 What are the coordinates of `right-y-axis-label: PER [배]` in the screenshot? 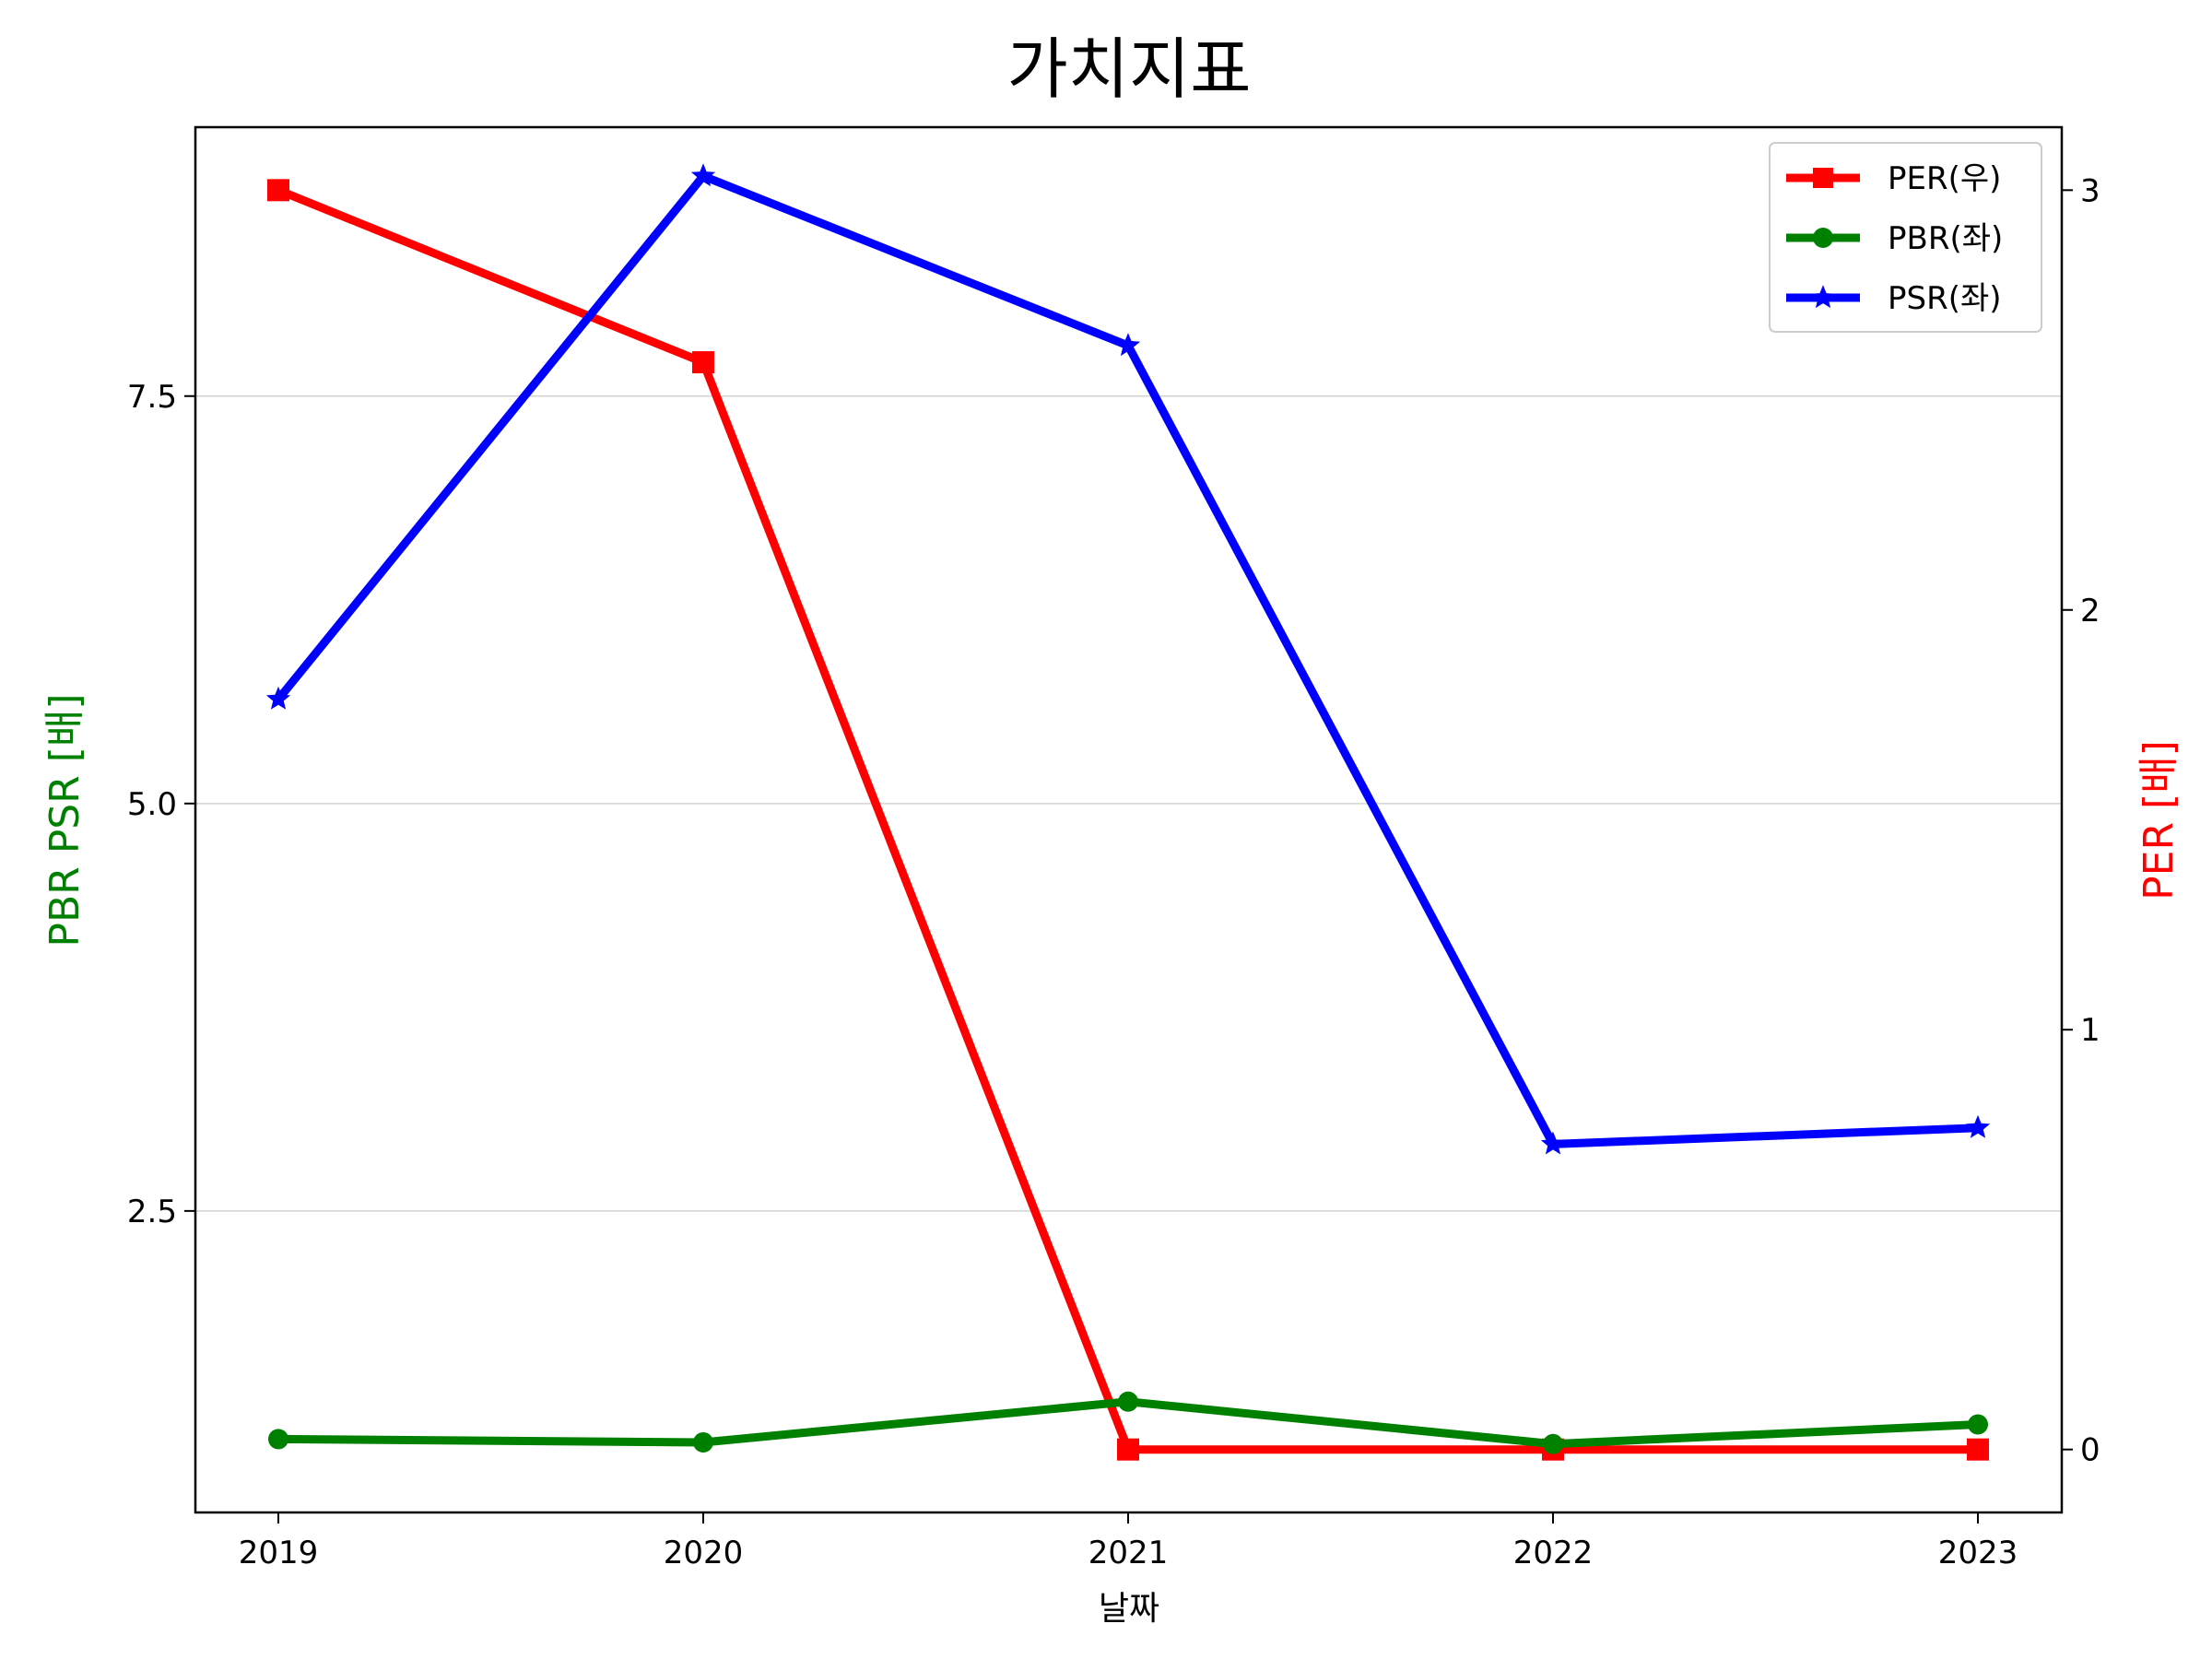 It's located at (2159, 820).